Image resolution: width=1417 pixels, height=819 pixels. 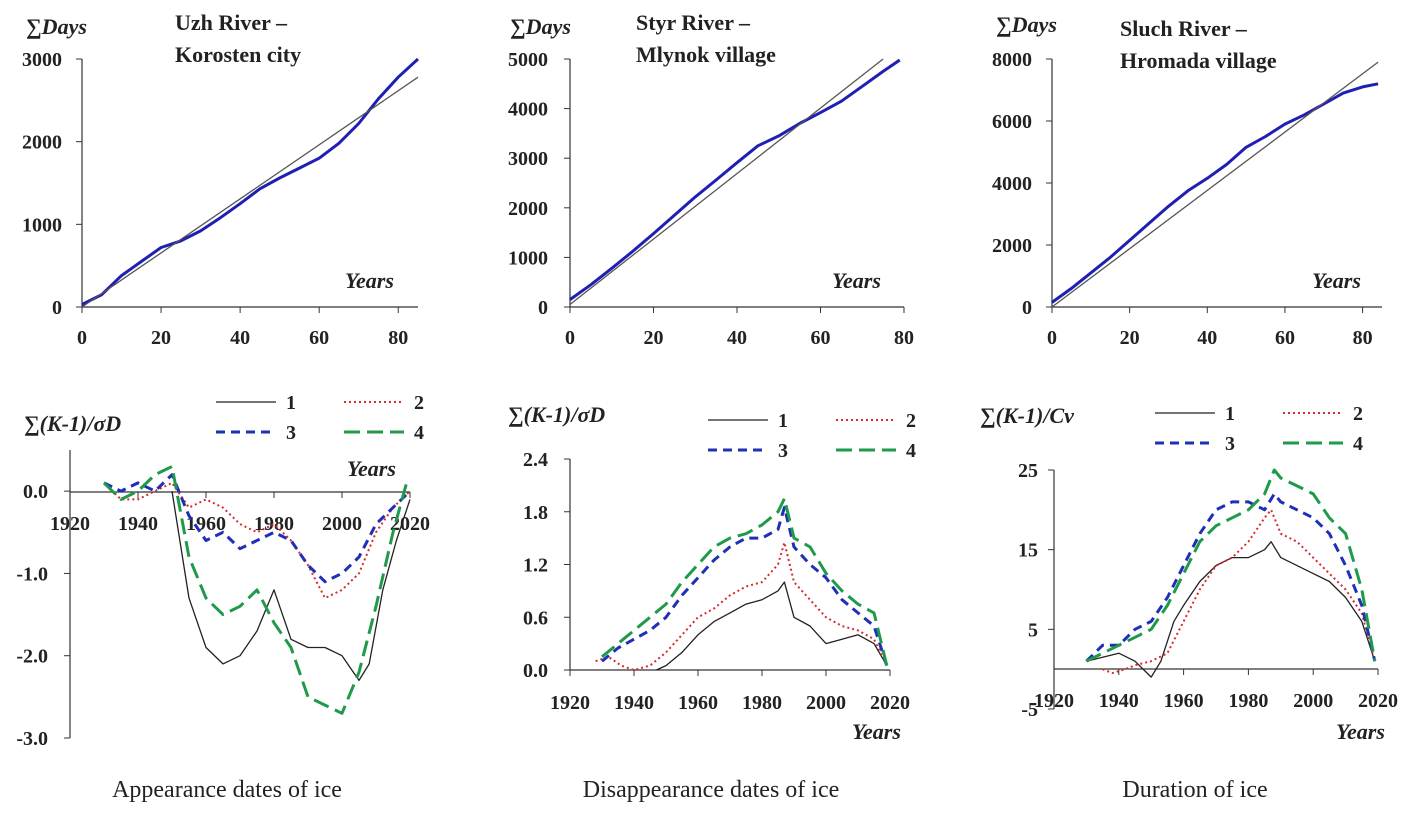 I want to click on y-tick-label: 0.6, so click(x=535, y=618).